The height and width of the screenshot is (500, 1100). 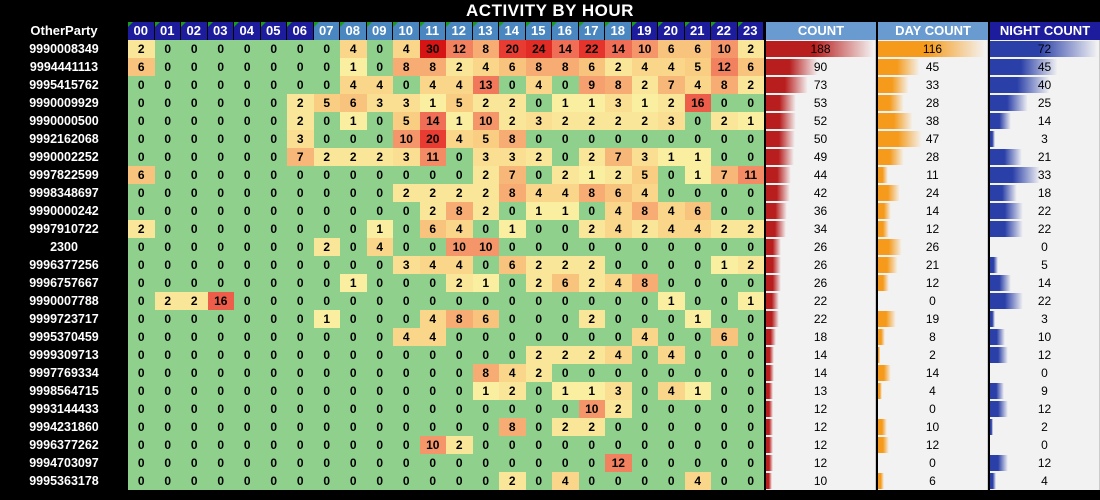 I want to click on otherparty-cell: 9997769334, so click(x=64, y=373).